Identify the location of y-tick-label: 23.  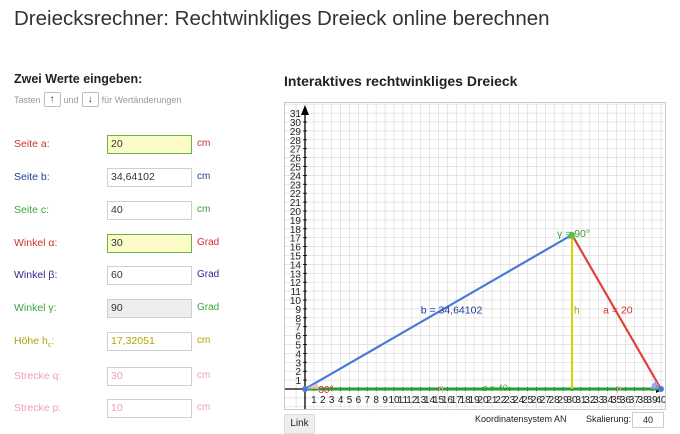
(296, 185).